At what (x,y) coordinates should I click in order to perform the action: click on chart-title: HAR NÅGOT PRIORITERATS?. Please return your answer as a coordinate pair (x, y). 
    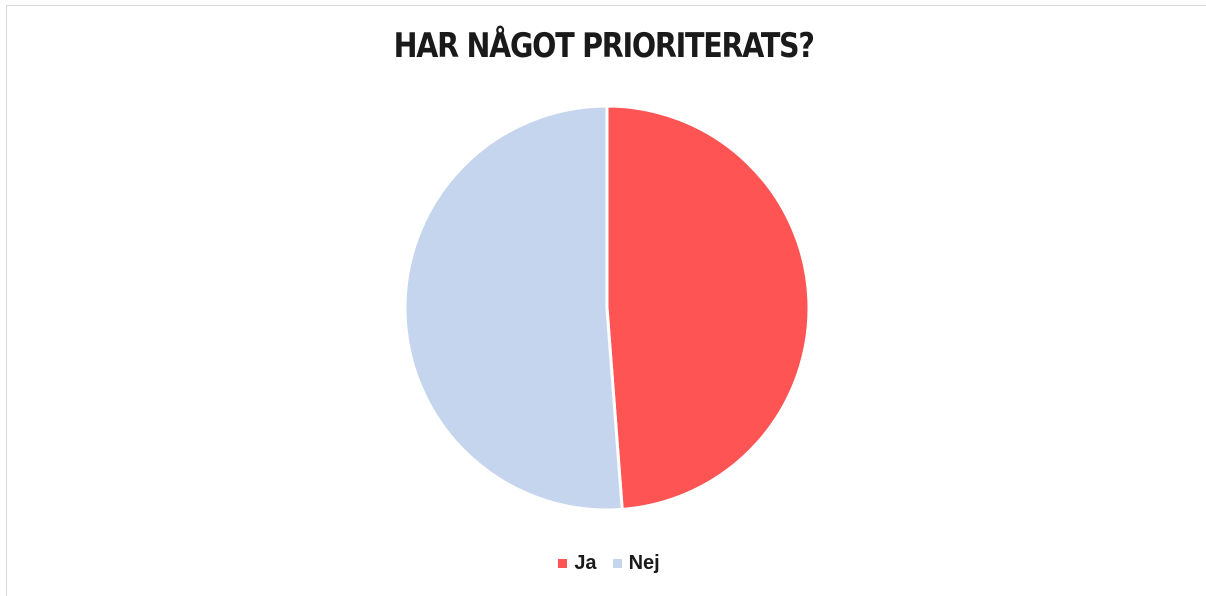
    Looking at the image, I should click on (604, 46).